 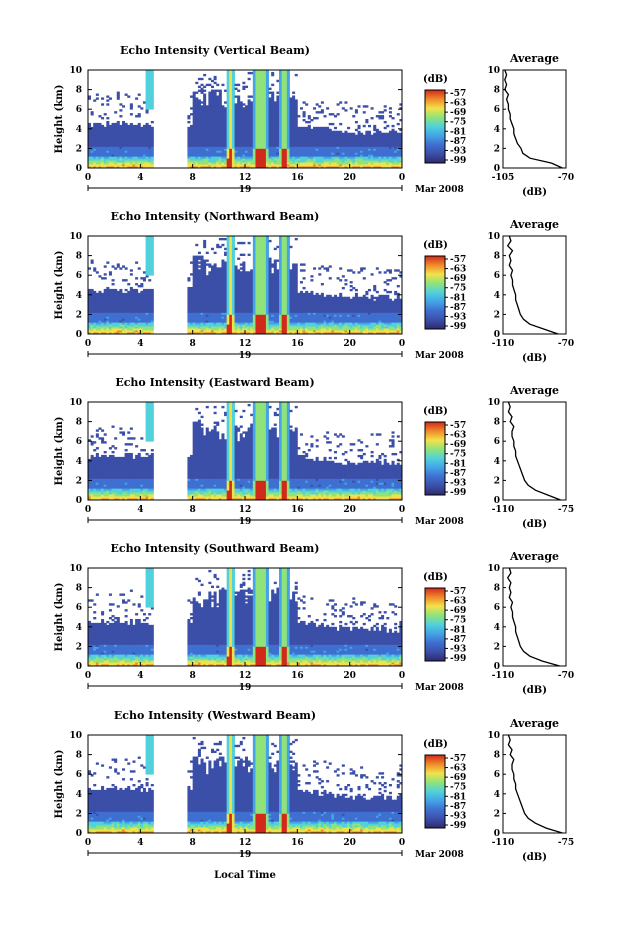 What do you see at coordinates (215, 50) in the screenshot?
I see `panel-title: Echo Intensity (Vertical Beam)` at bounding box center [215, 50].